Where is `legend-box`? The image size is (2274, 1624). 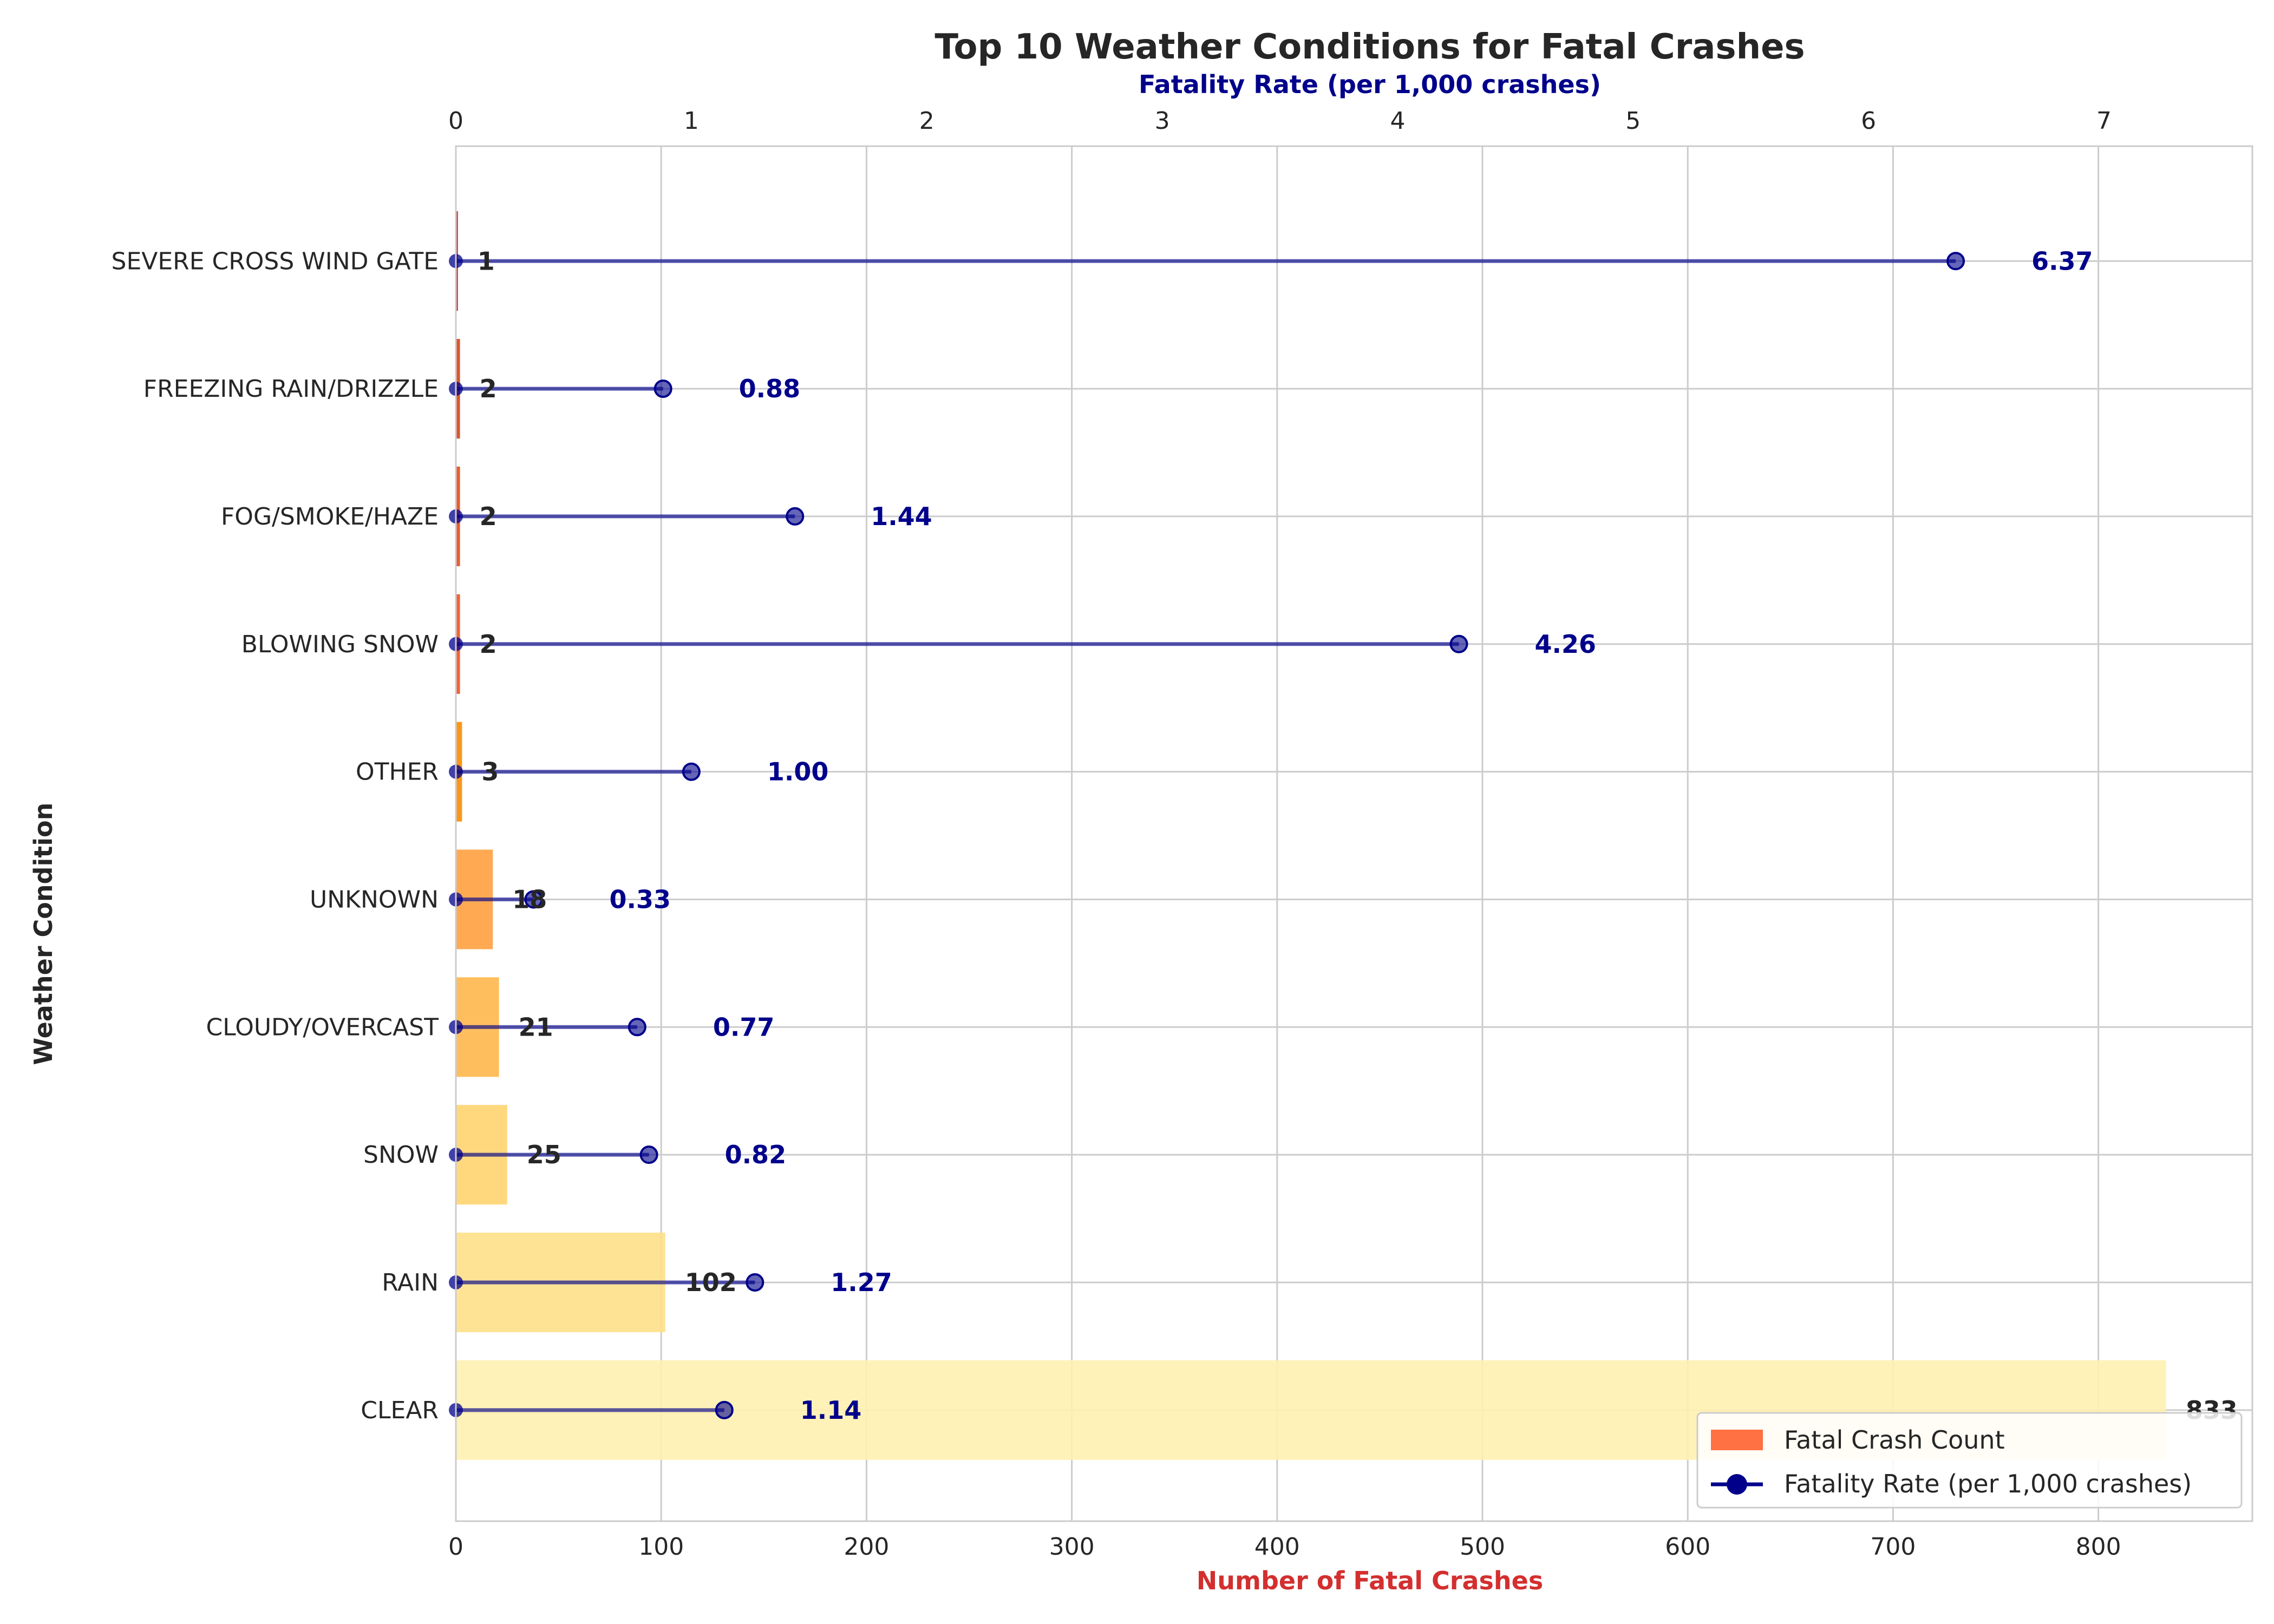 legend-box is located at coordinates (1970, 1460).